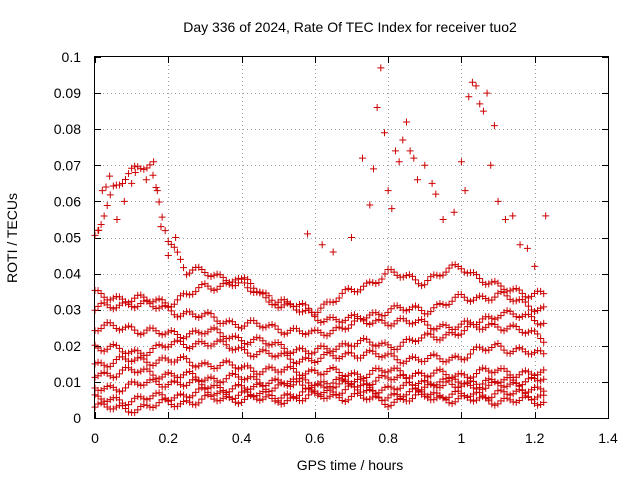 The image size is (640, 480). What do you see at coordinates (72, 57) in the screenshot?
I see `y-tick-label: 0.1` at bounding box center [72, 57].